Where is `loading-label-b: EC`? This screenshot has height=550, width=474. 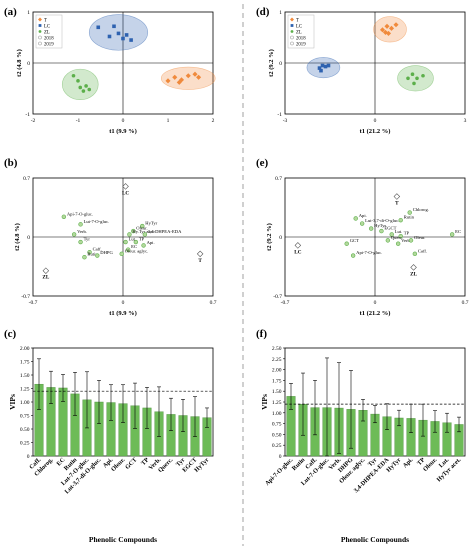
loading-label-b: EC is located at coordinates (134, 246).